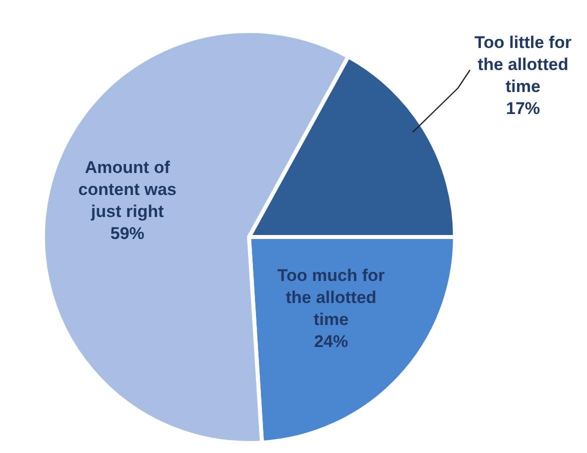 This screenshot has width=587, height=453. I want to click on data-label: 17%, so click(523, 108).